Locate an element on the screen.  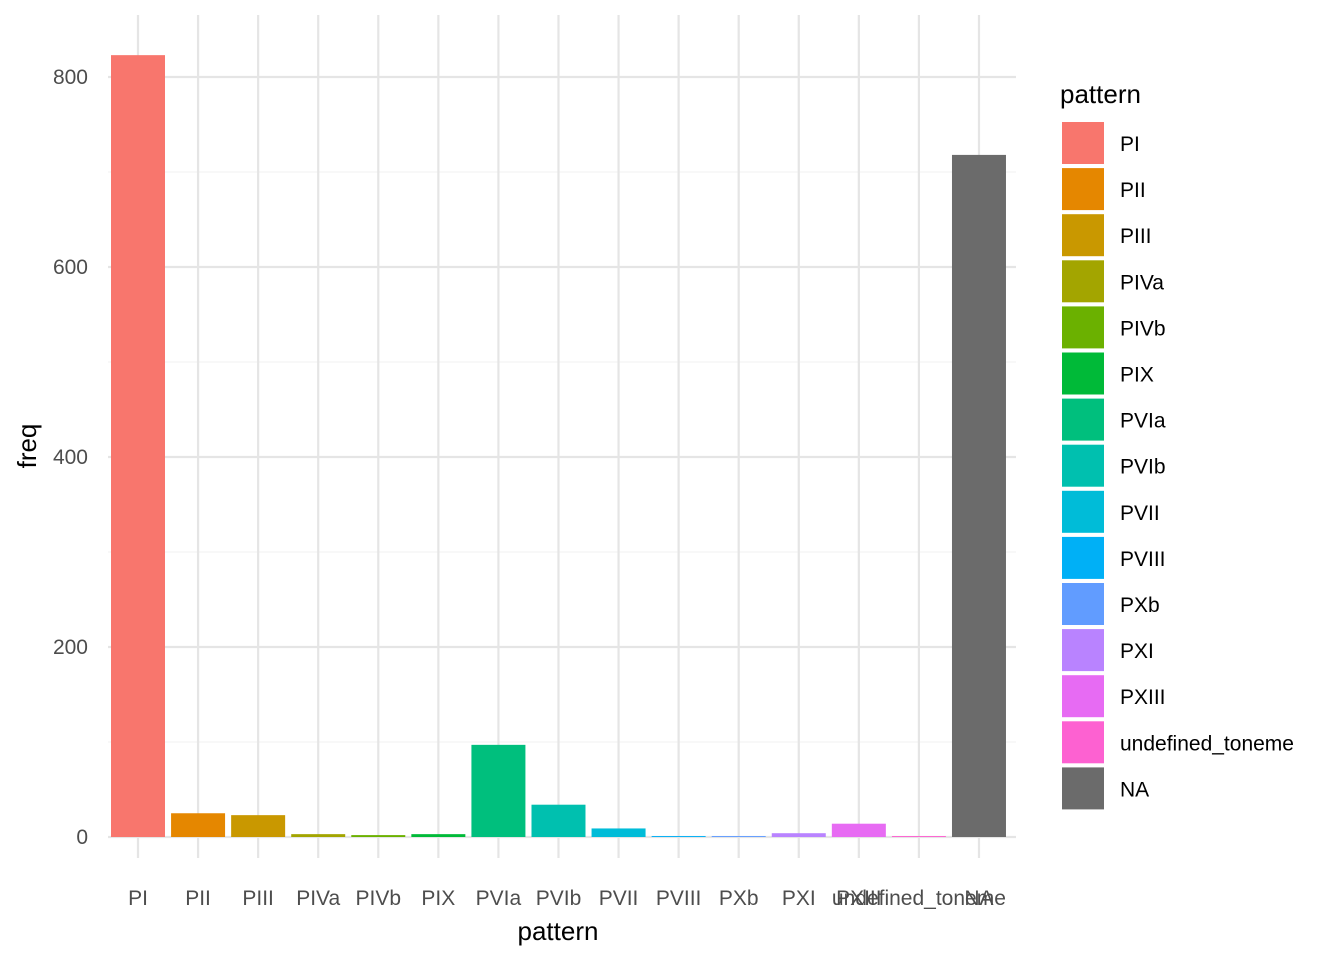
y-tick-label: 600 is located at coordinates (70, 267).